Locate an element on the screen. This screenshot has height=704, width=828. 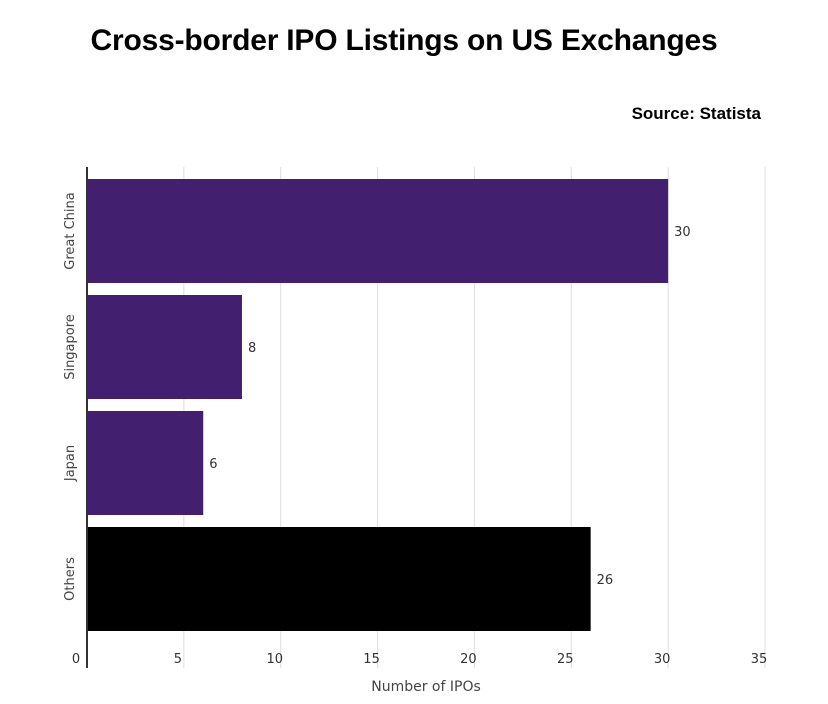
data-label: 6 is located at coordinates (213, 464).